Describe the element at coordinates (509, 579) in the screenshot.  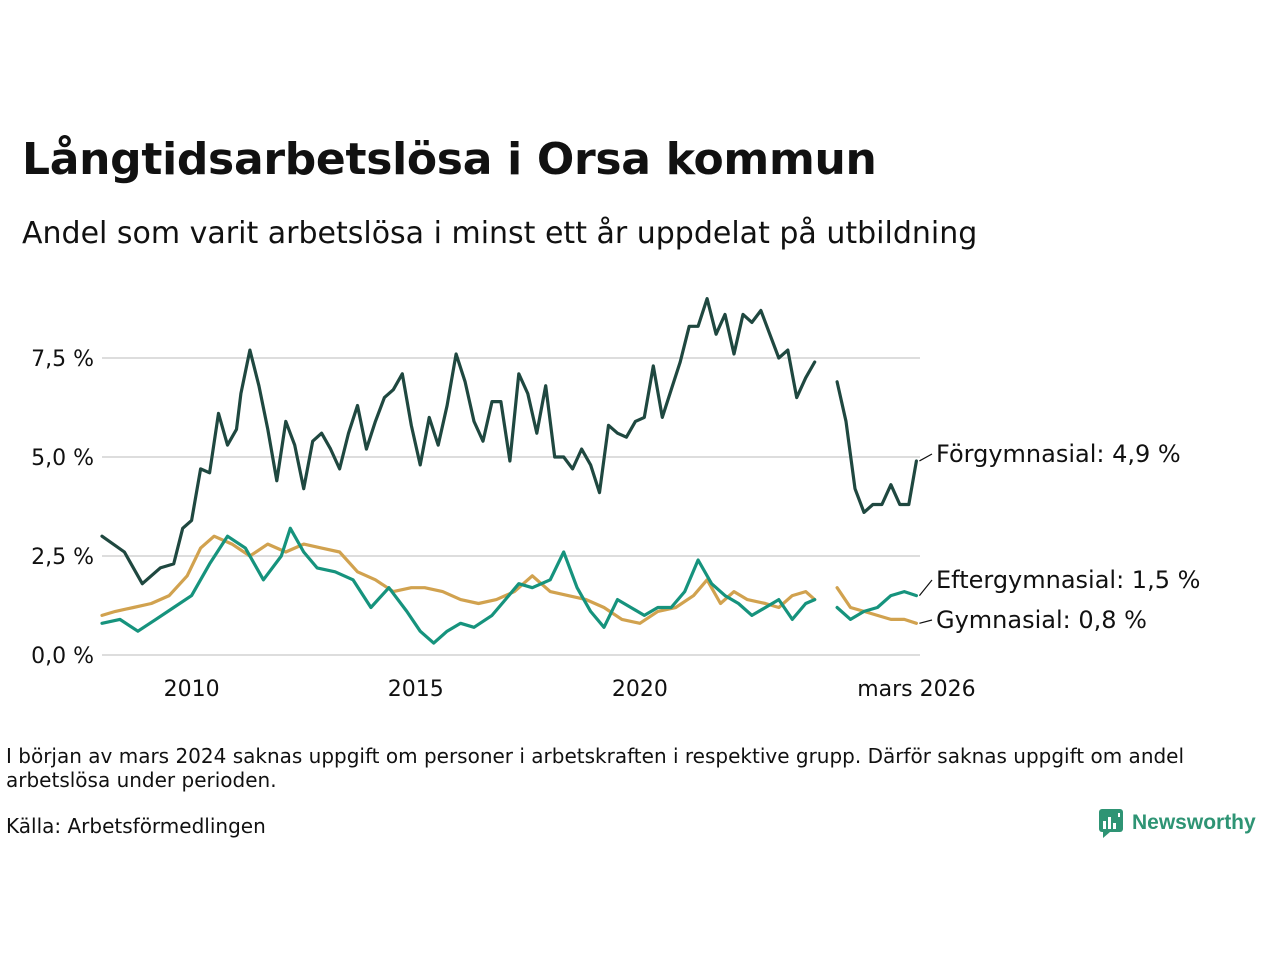
I see `series-line-gymnasial` at that location.